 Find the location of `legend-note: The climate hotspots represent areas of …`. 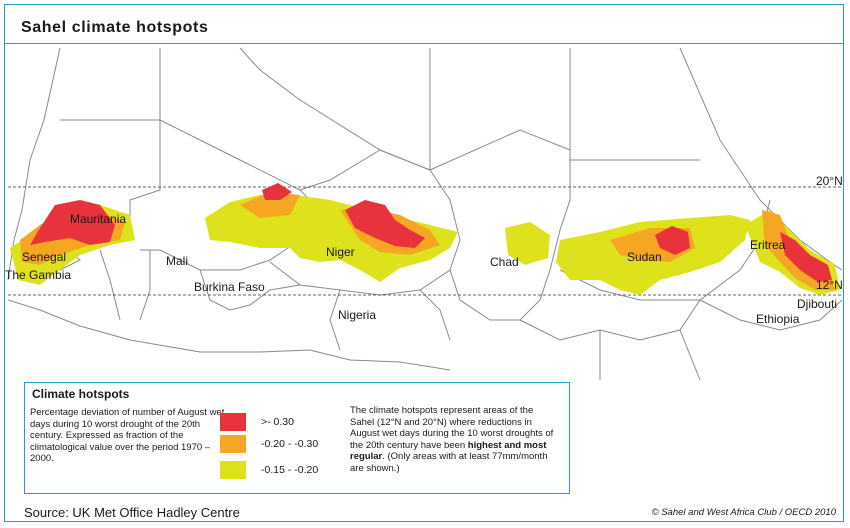

legend-note: The climate hotspots represent areas of … is located at coordinates (455, 439).